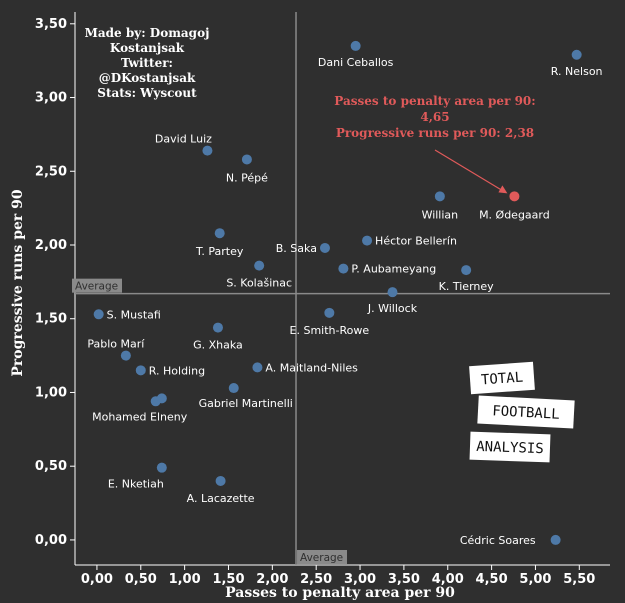 This screenshot has height=603, width=625. I want to click on x-tick-label: 5,00, so click(535, 579).